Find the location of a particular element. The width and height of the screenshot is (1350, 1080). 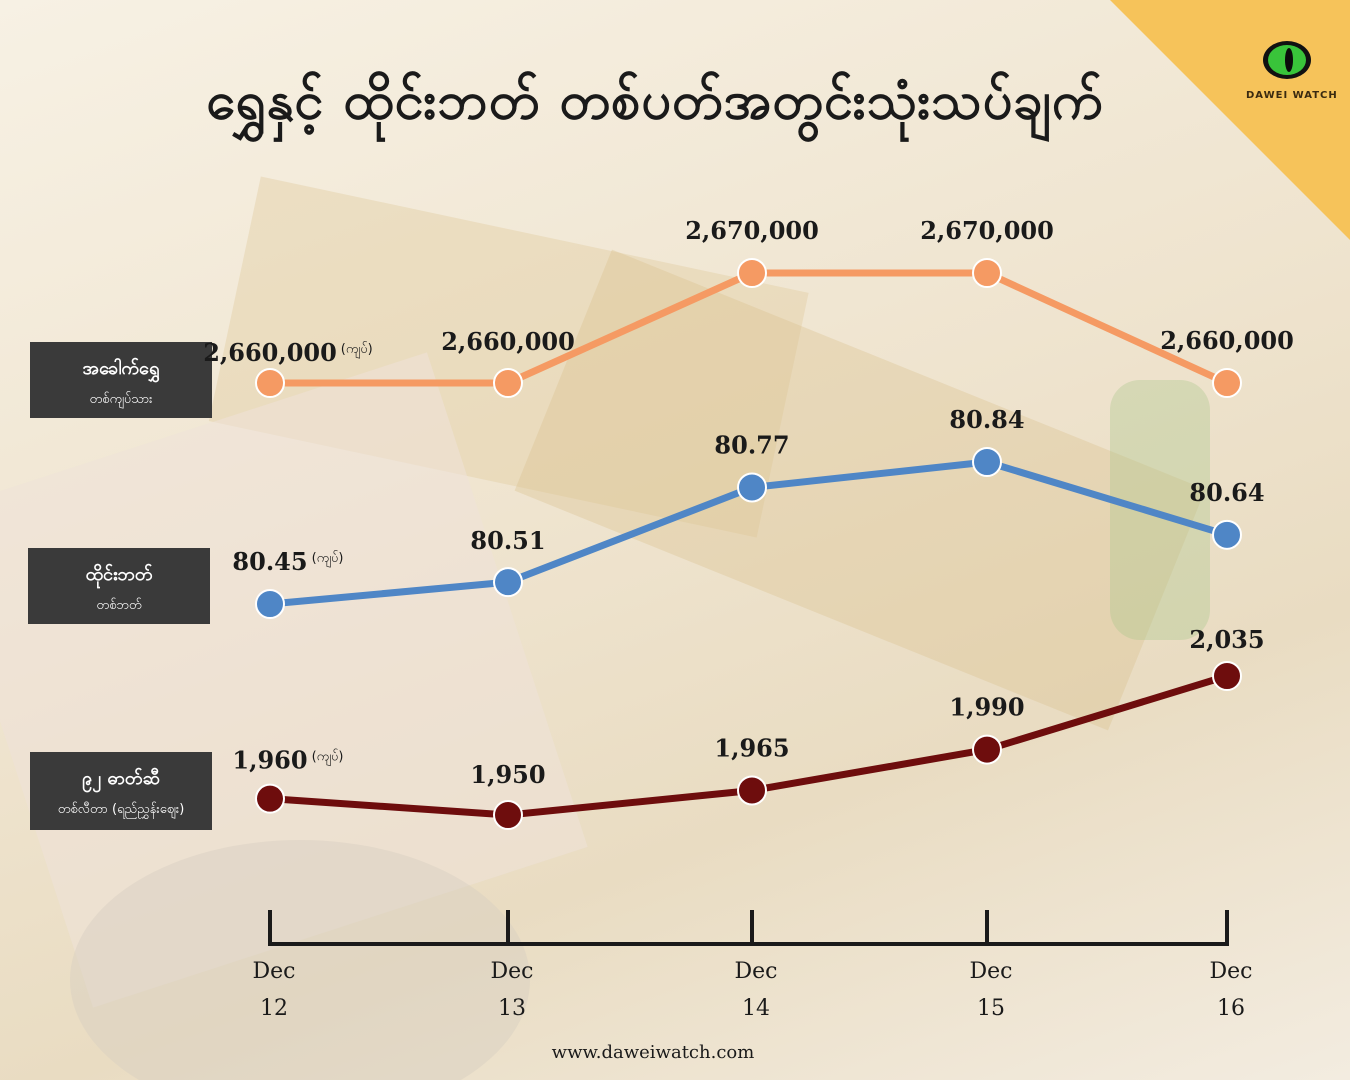

series-label-baht-name: ထိုင်းဘတ် is located at coordinates (119, 574).